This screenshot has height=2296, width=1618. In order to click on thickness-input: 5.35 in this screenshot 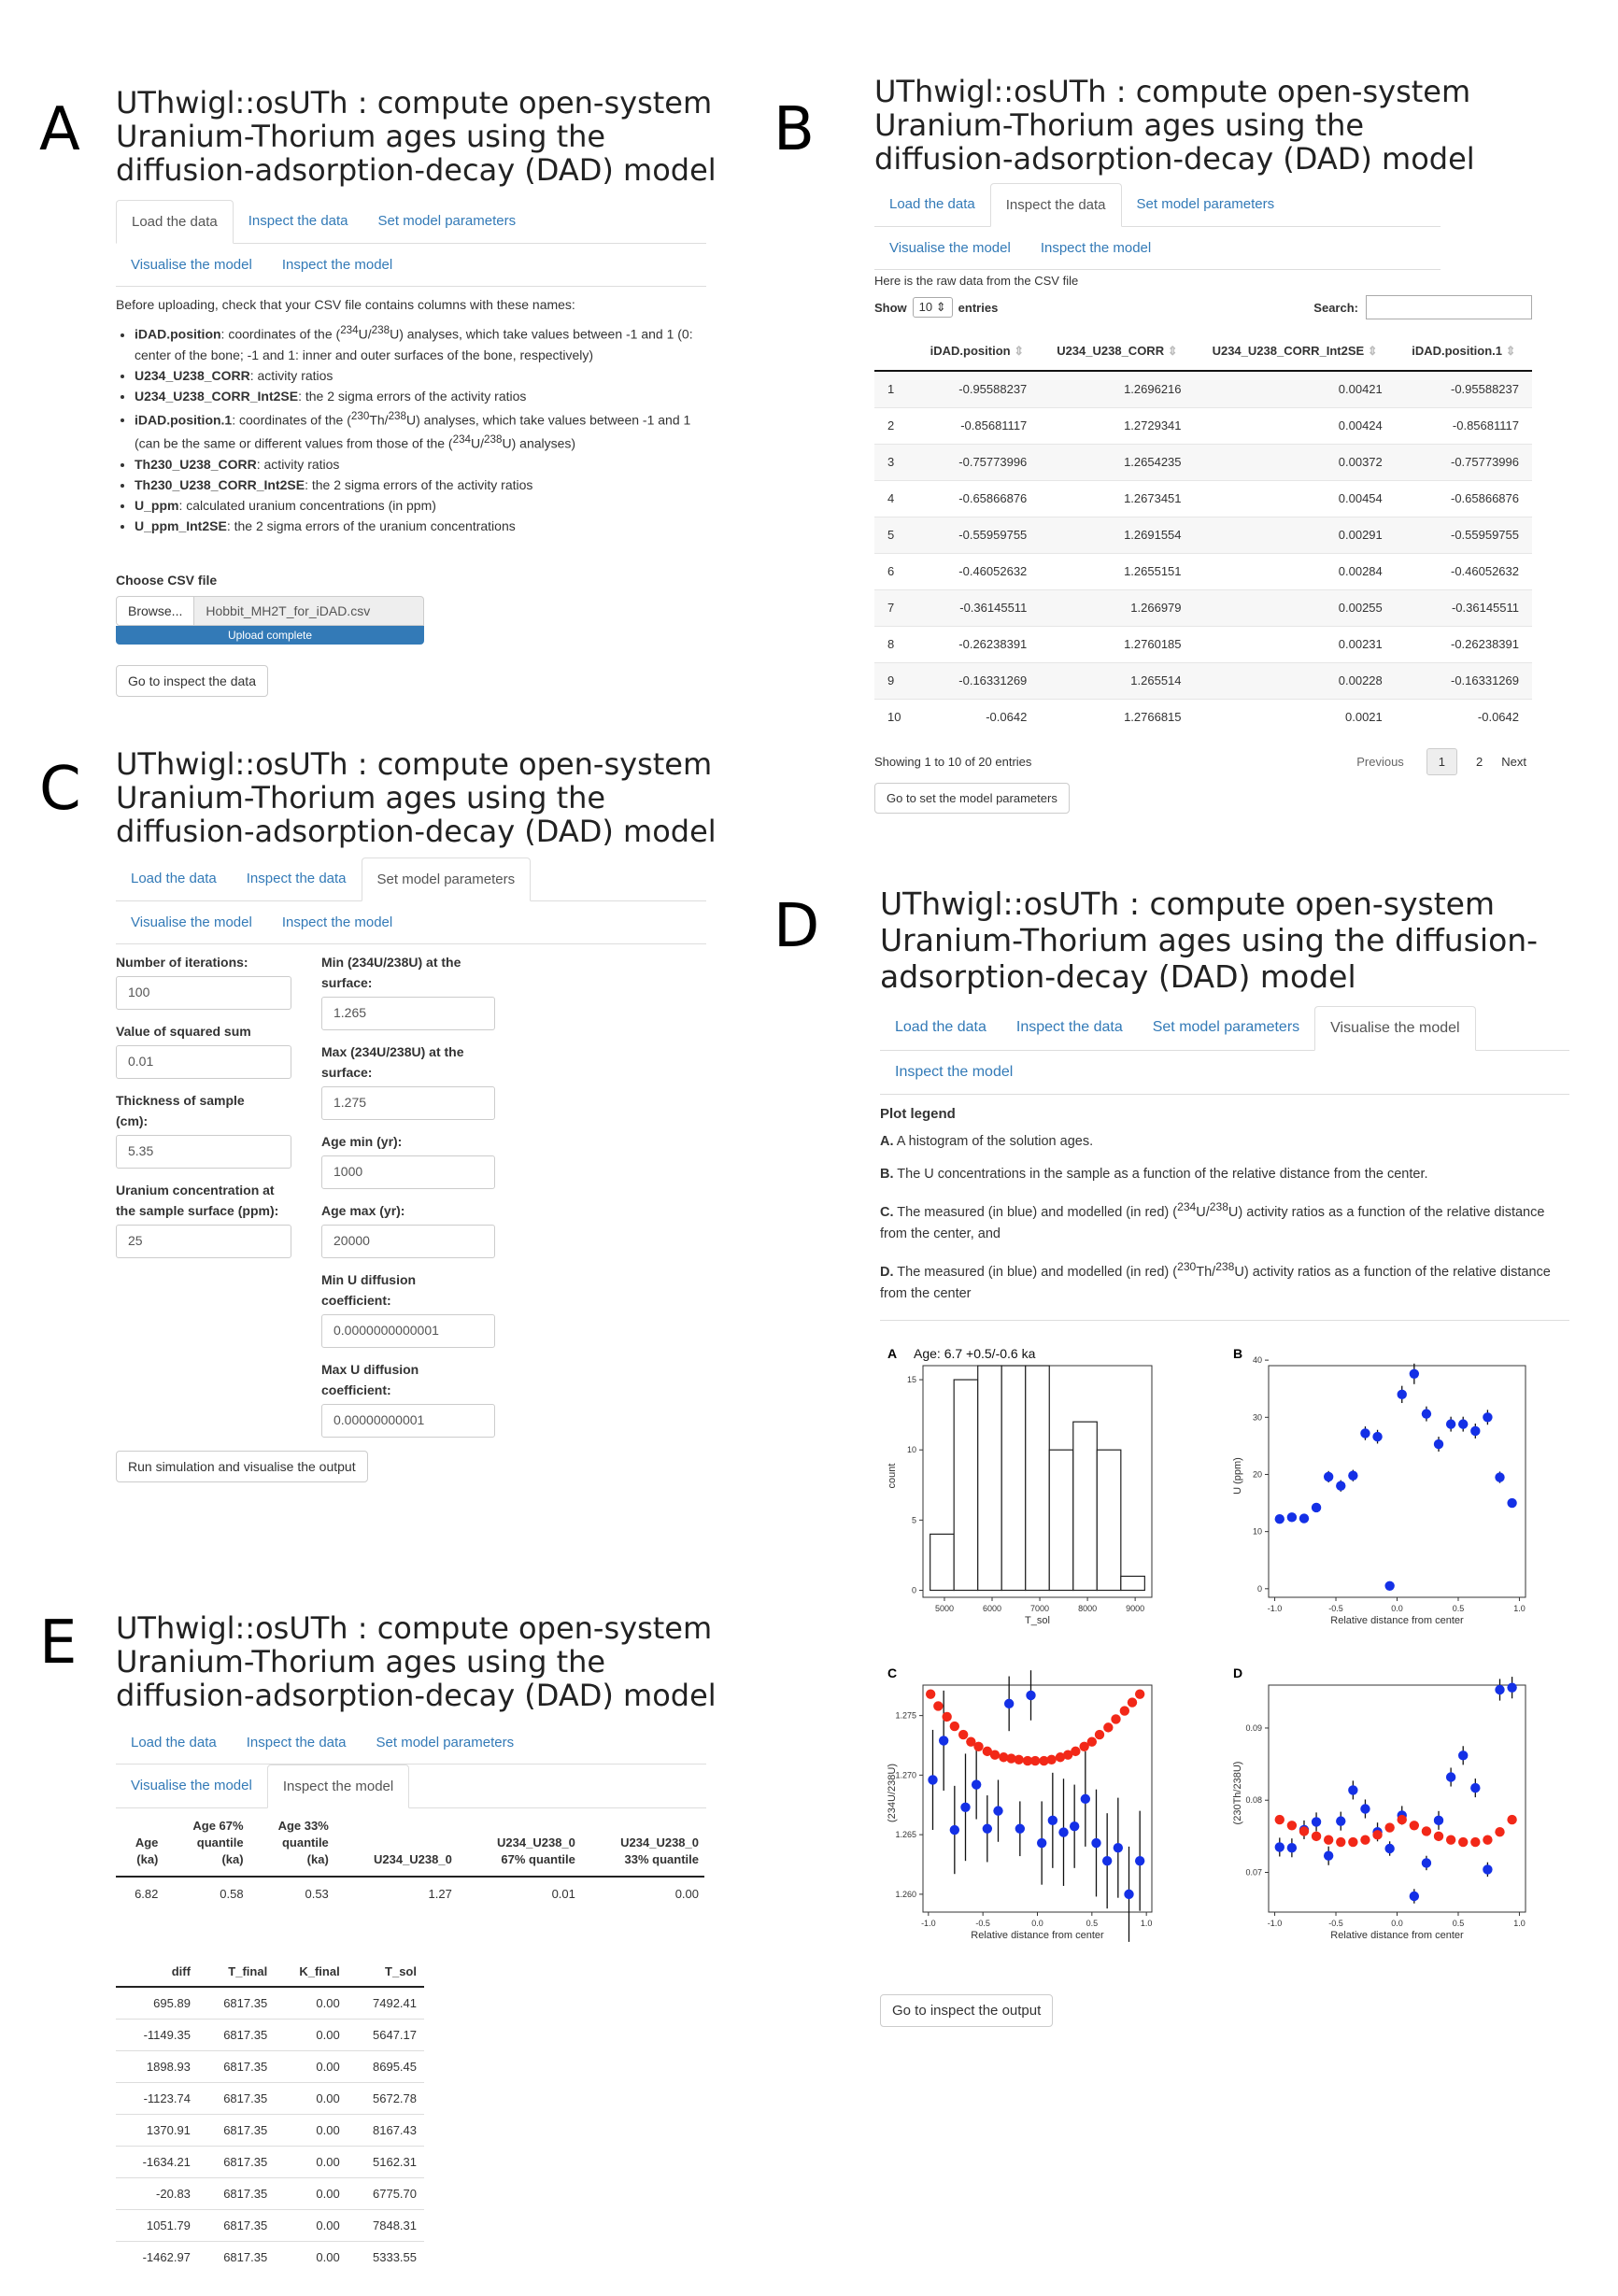, I will do `click(203, 1152)`.